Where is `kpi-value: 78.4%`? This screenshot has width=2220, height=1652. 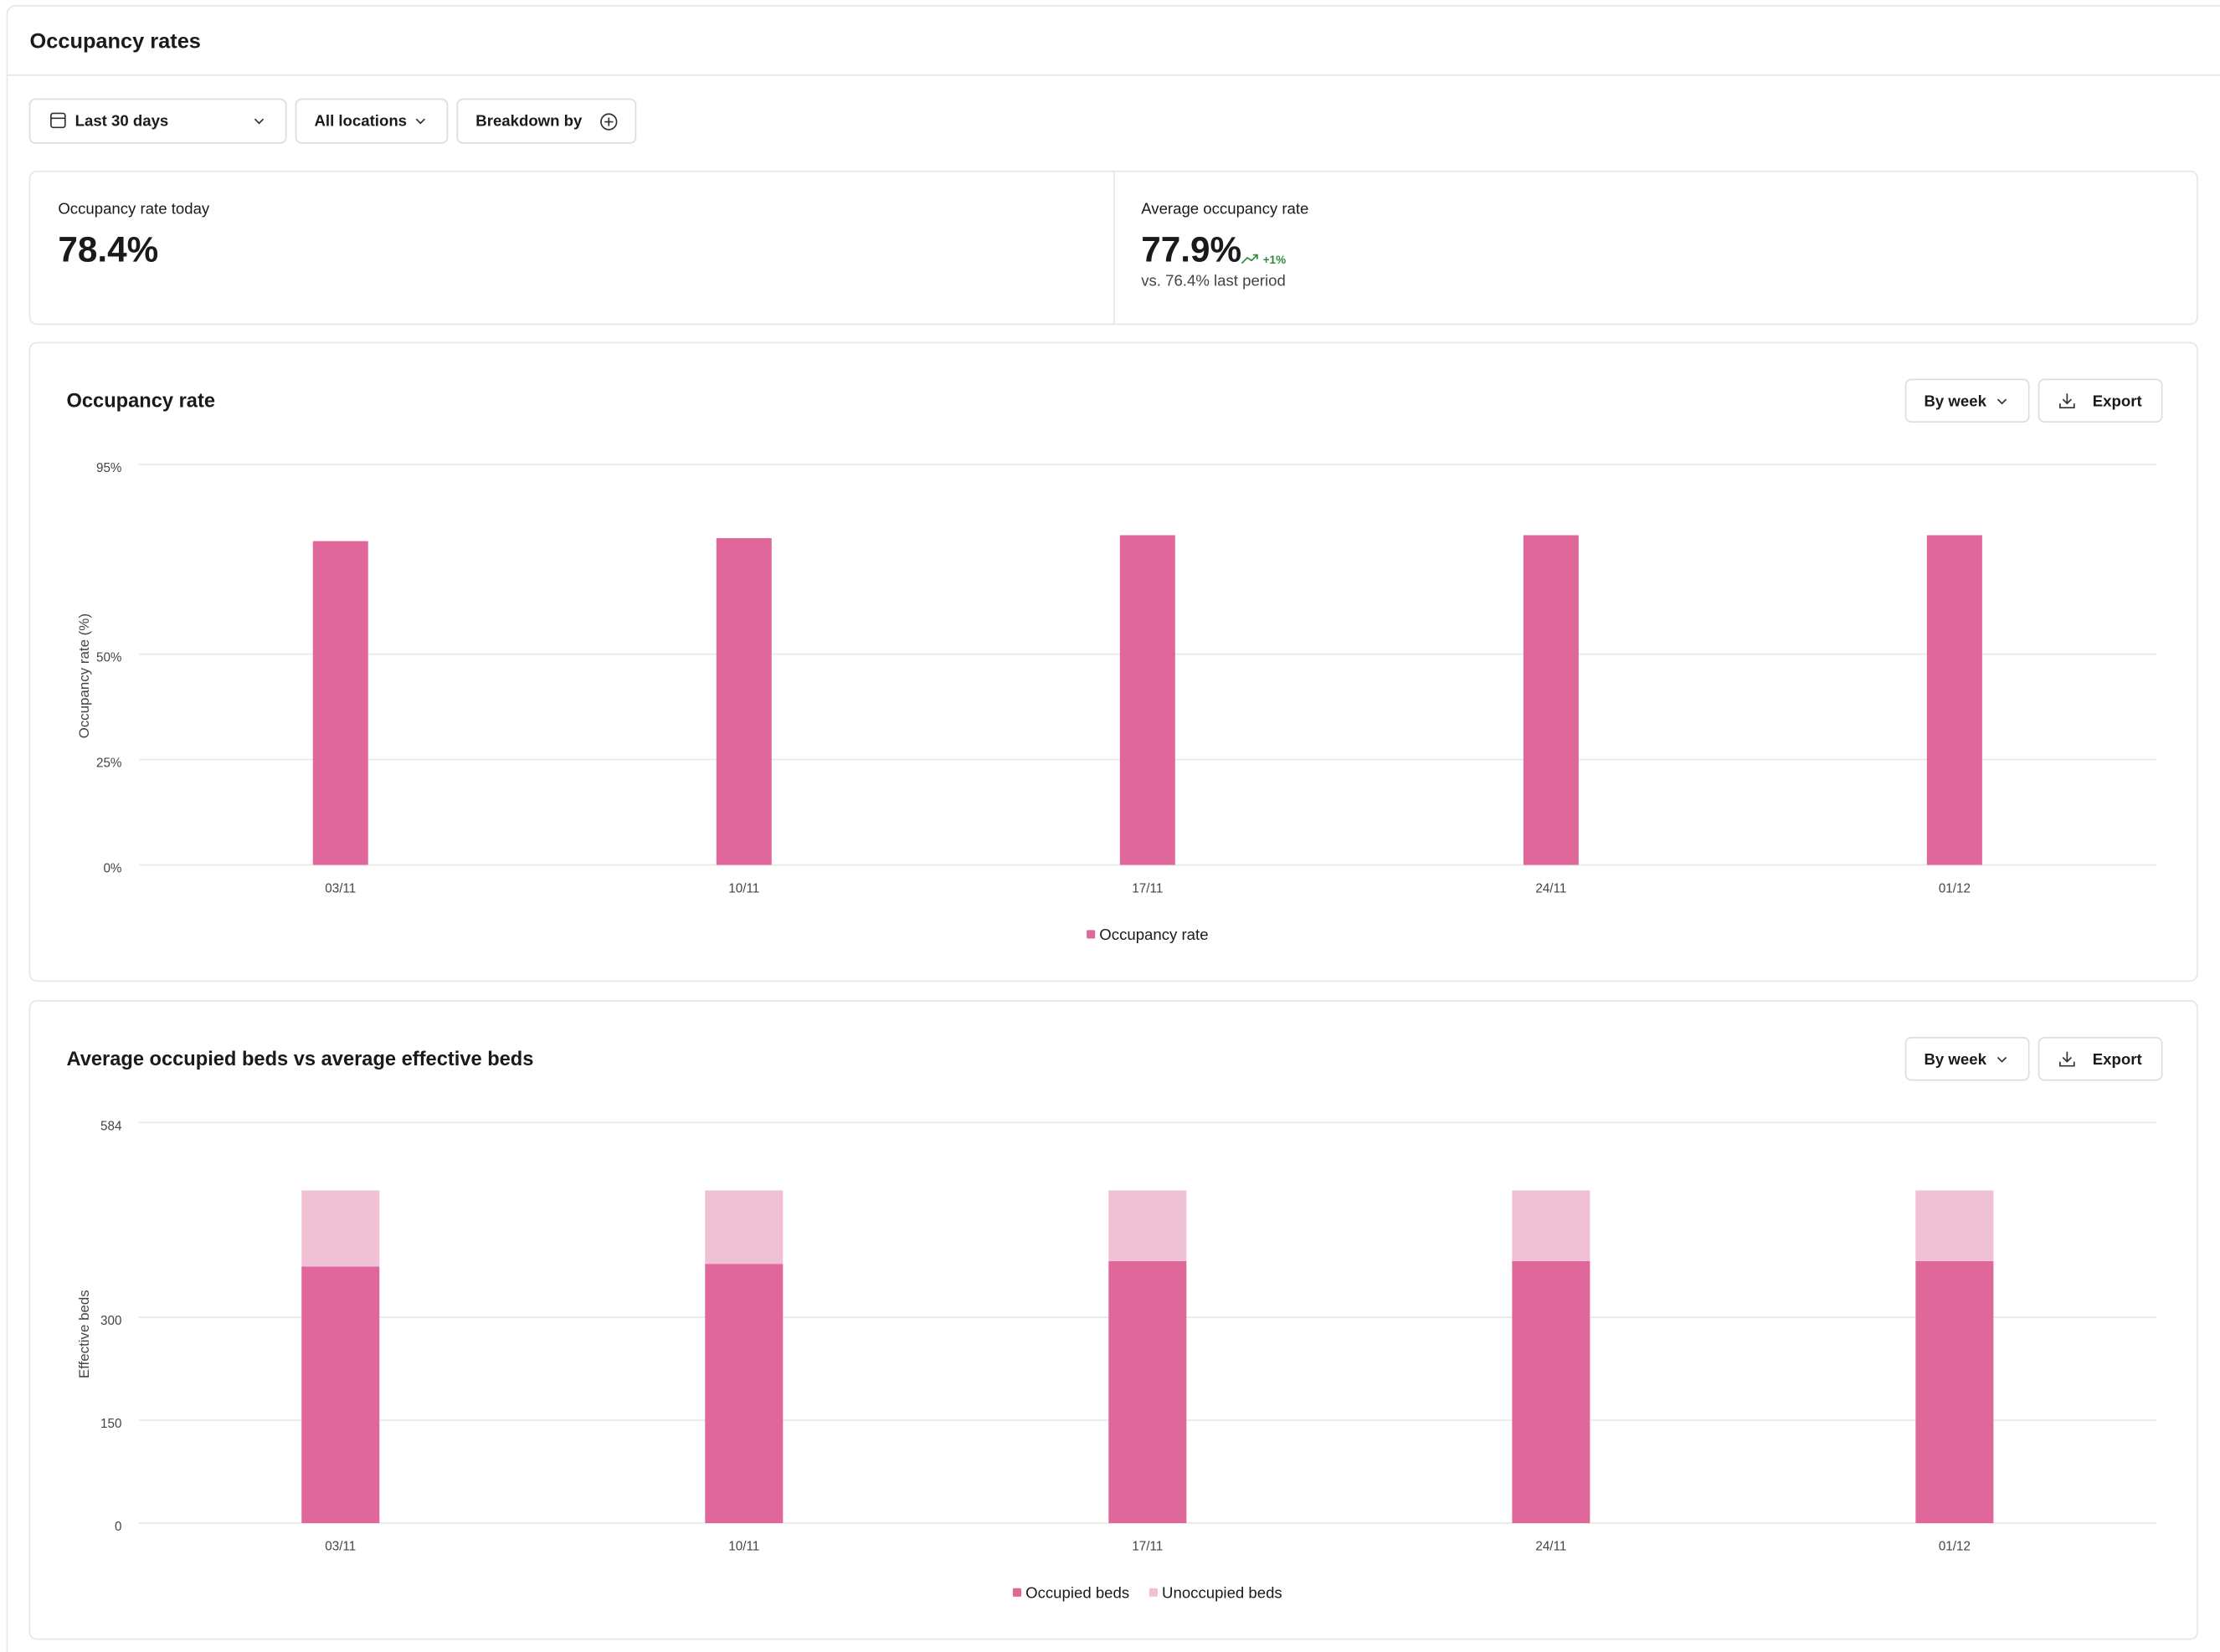 kpi-value: 78.4% is located at coordinates (108, 249).